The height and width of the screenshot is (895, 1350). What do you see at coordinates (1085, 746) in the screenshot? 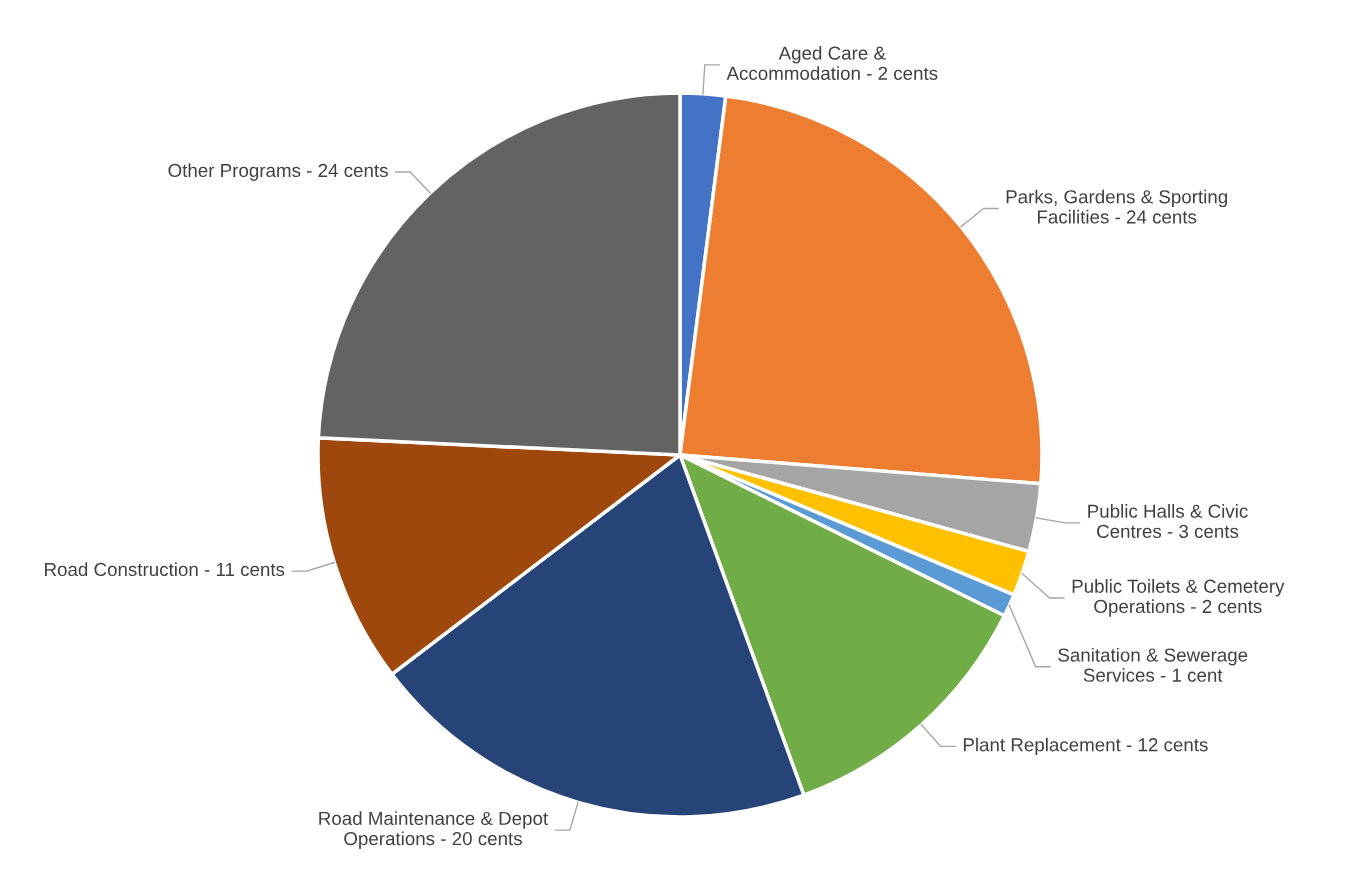
I see `slice-label: Plant Replacement - 12 cents` at bounding box center [1085, 746].